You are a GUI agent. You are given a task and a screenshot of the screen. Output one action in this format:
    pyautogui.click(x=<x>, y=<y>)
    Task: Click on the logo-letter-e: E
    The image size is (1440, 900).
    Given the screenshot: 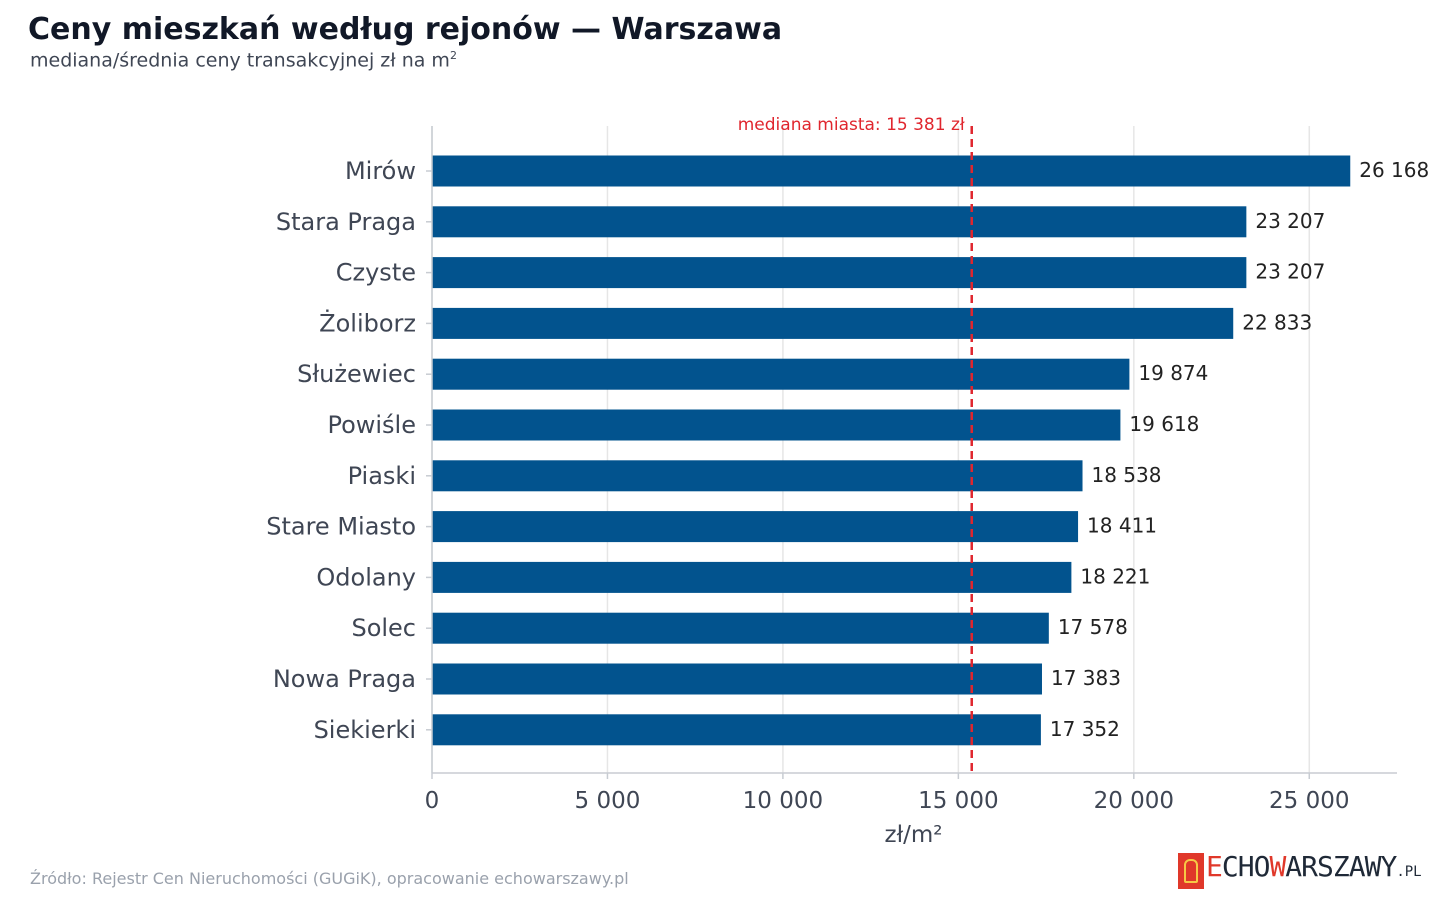 What is the action you would take?
    pyautogui.click(x=1214, y=866)
    